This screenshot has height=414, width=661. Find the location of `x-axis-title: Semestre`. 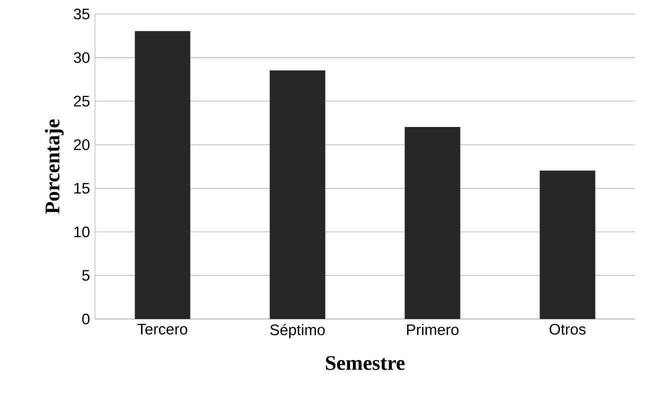

x-axis-title: Semestre is located at coordinates (365, 363).